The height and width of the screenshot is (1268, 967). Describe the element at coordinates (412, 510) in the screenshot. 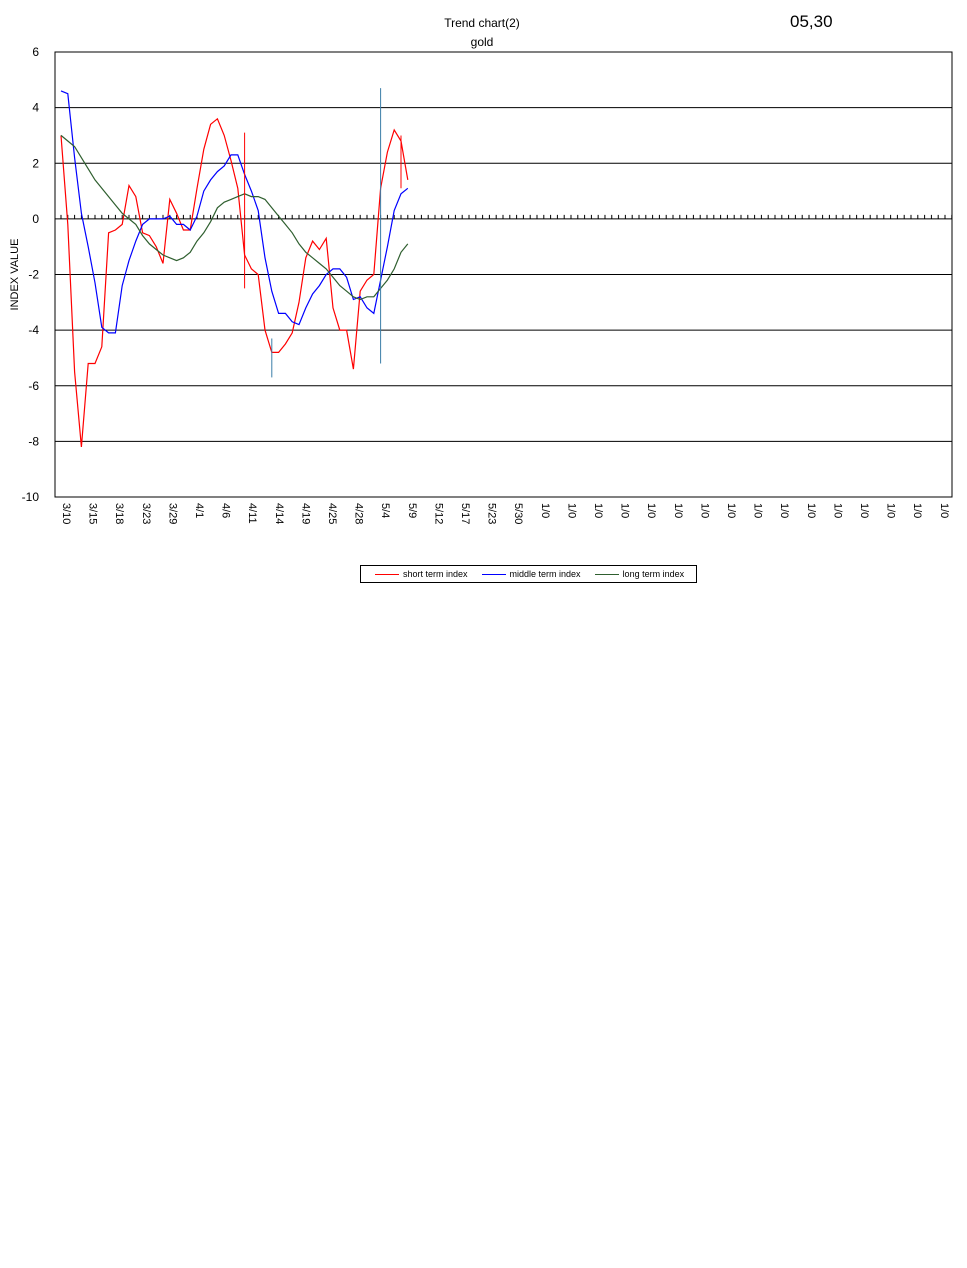

I see `x-tick-label: 5/9` at that location.